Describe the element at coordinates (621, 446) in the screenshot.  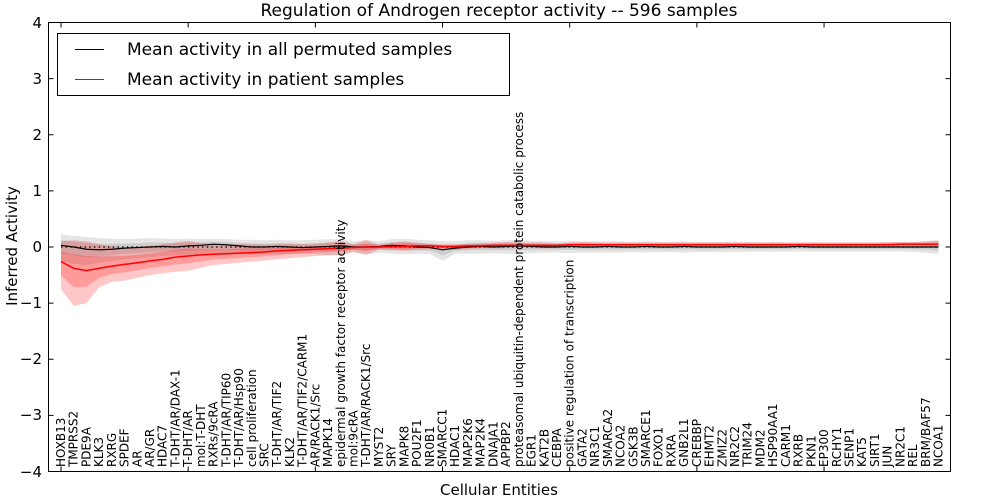
I see `x-tick-label: NCOA2` at that location.